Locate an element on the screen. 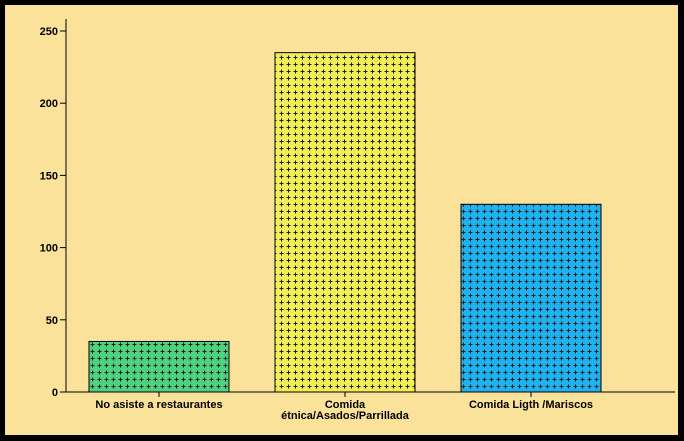 This screenshot has height=441, width=684. y-tick-label: 200 is located at coordinates (49, 104).